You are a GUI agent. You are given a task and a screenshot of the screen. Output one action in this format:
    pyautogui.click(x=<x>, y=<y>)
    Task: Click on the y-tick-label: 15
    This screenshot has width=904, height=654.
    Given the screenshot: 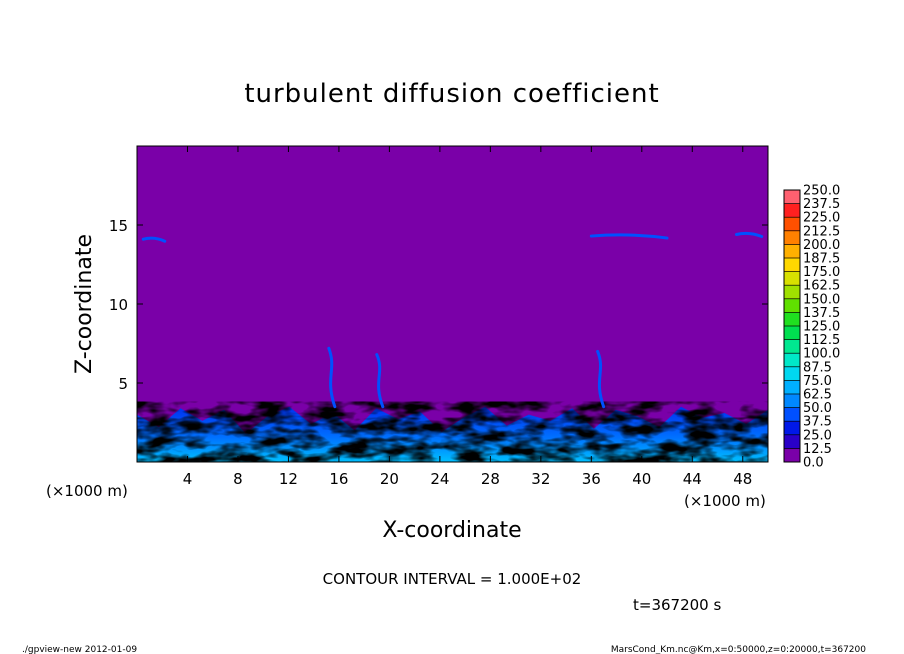 What is the action you would take?
    pyautogui.click(x=118, y=226)
    